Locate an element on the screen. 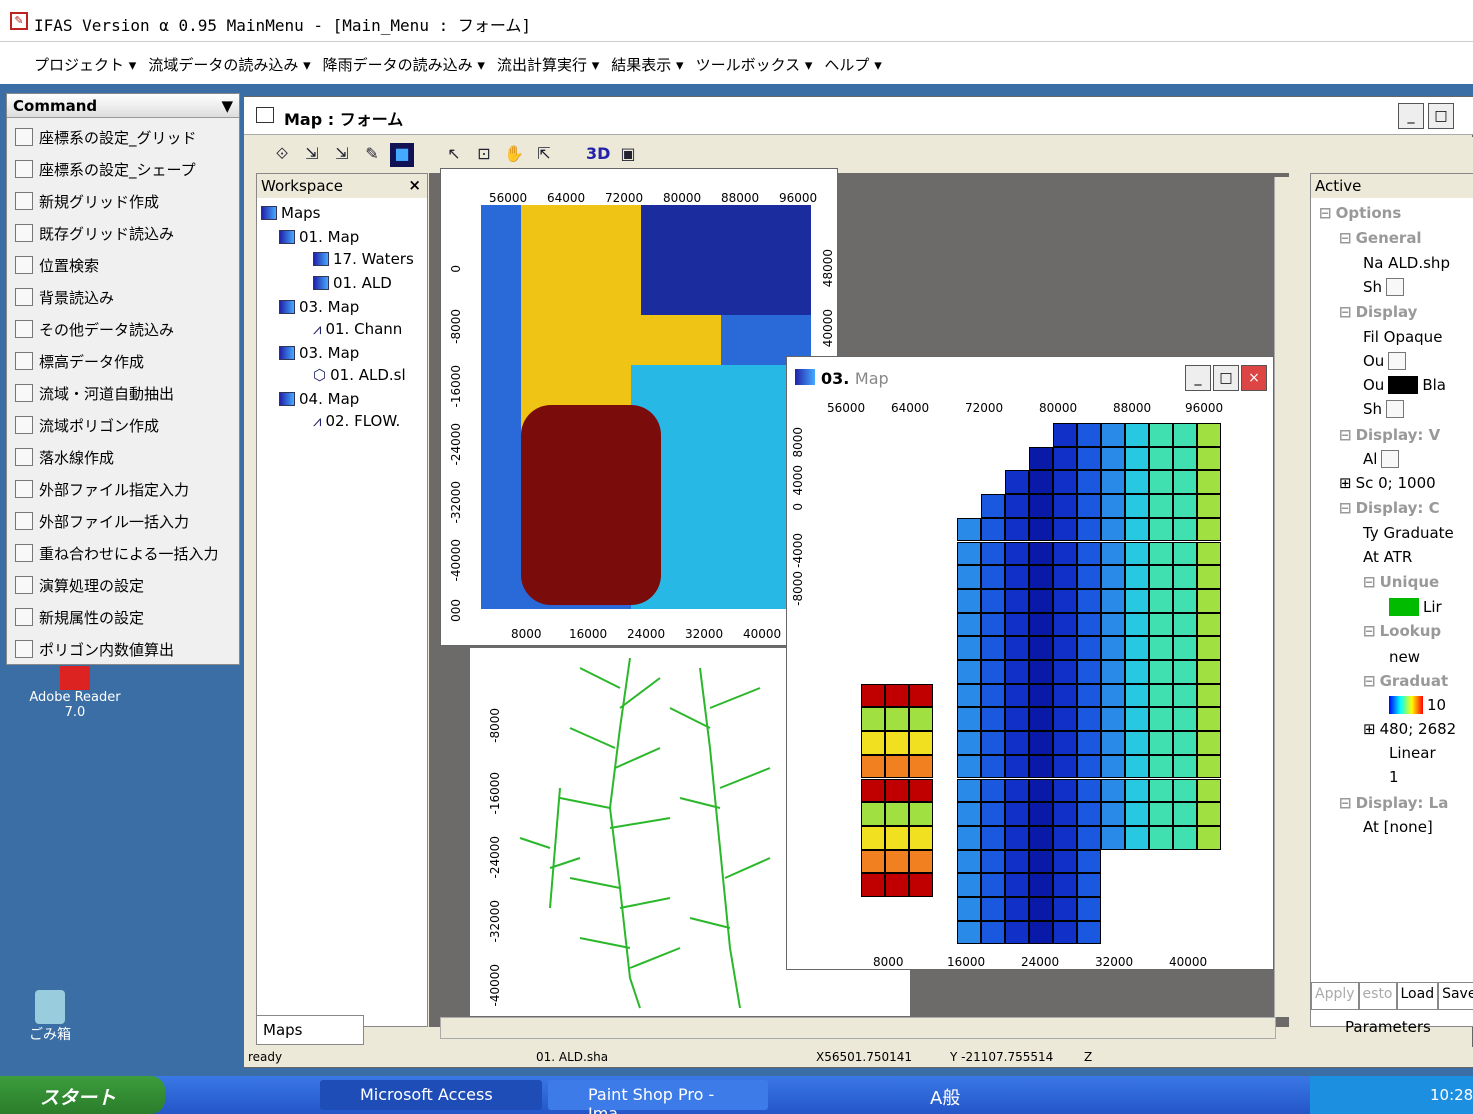 This screenshot has width=1473, height=1114. prop-linear: Linear is located at coordinates (1412, 753).